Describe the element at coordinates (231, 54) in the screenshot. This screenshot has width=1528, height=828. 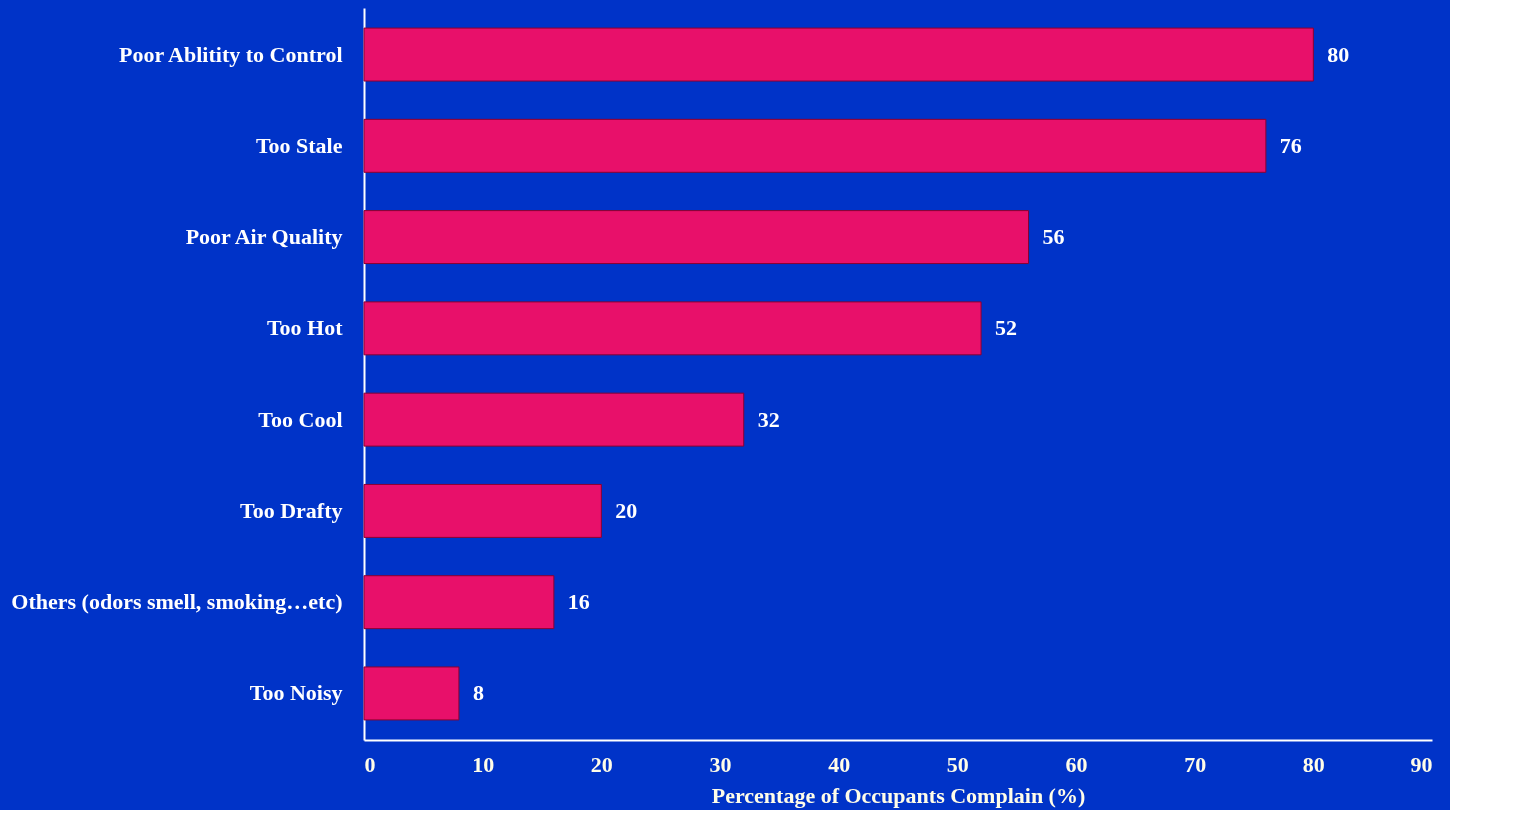
I see `y-tick-label: Poor Ablitity to Control` at that location.